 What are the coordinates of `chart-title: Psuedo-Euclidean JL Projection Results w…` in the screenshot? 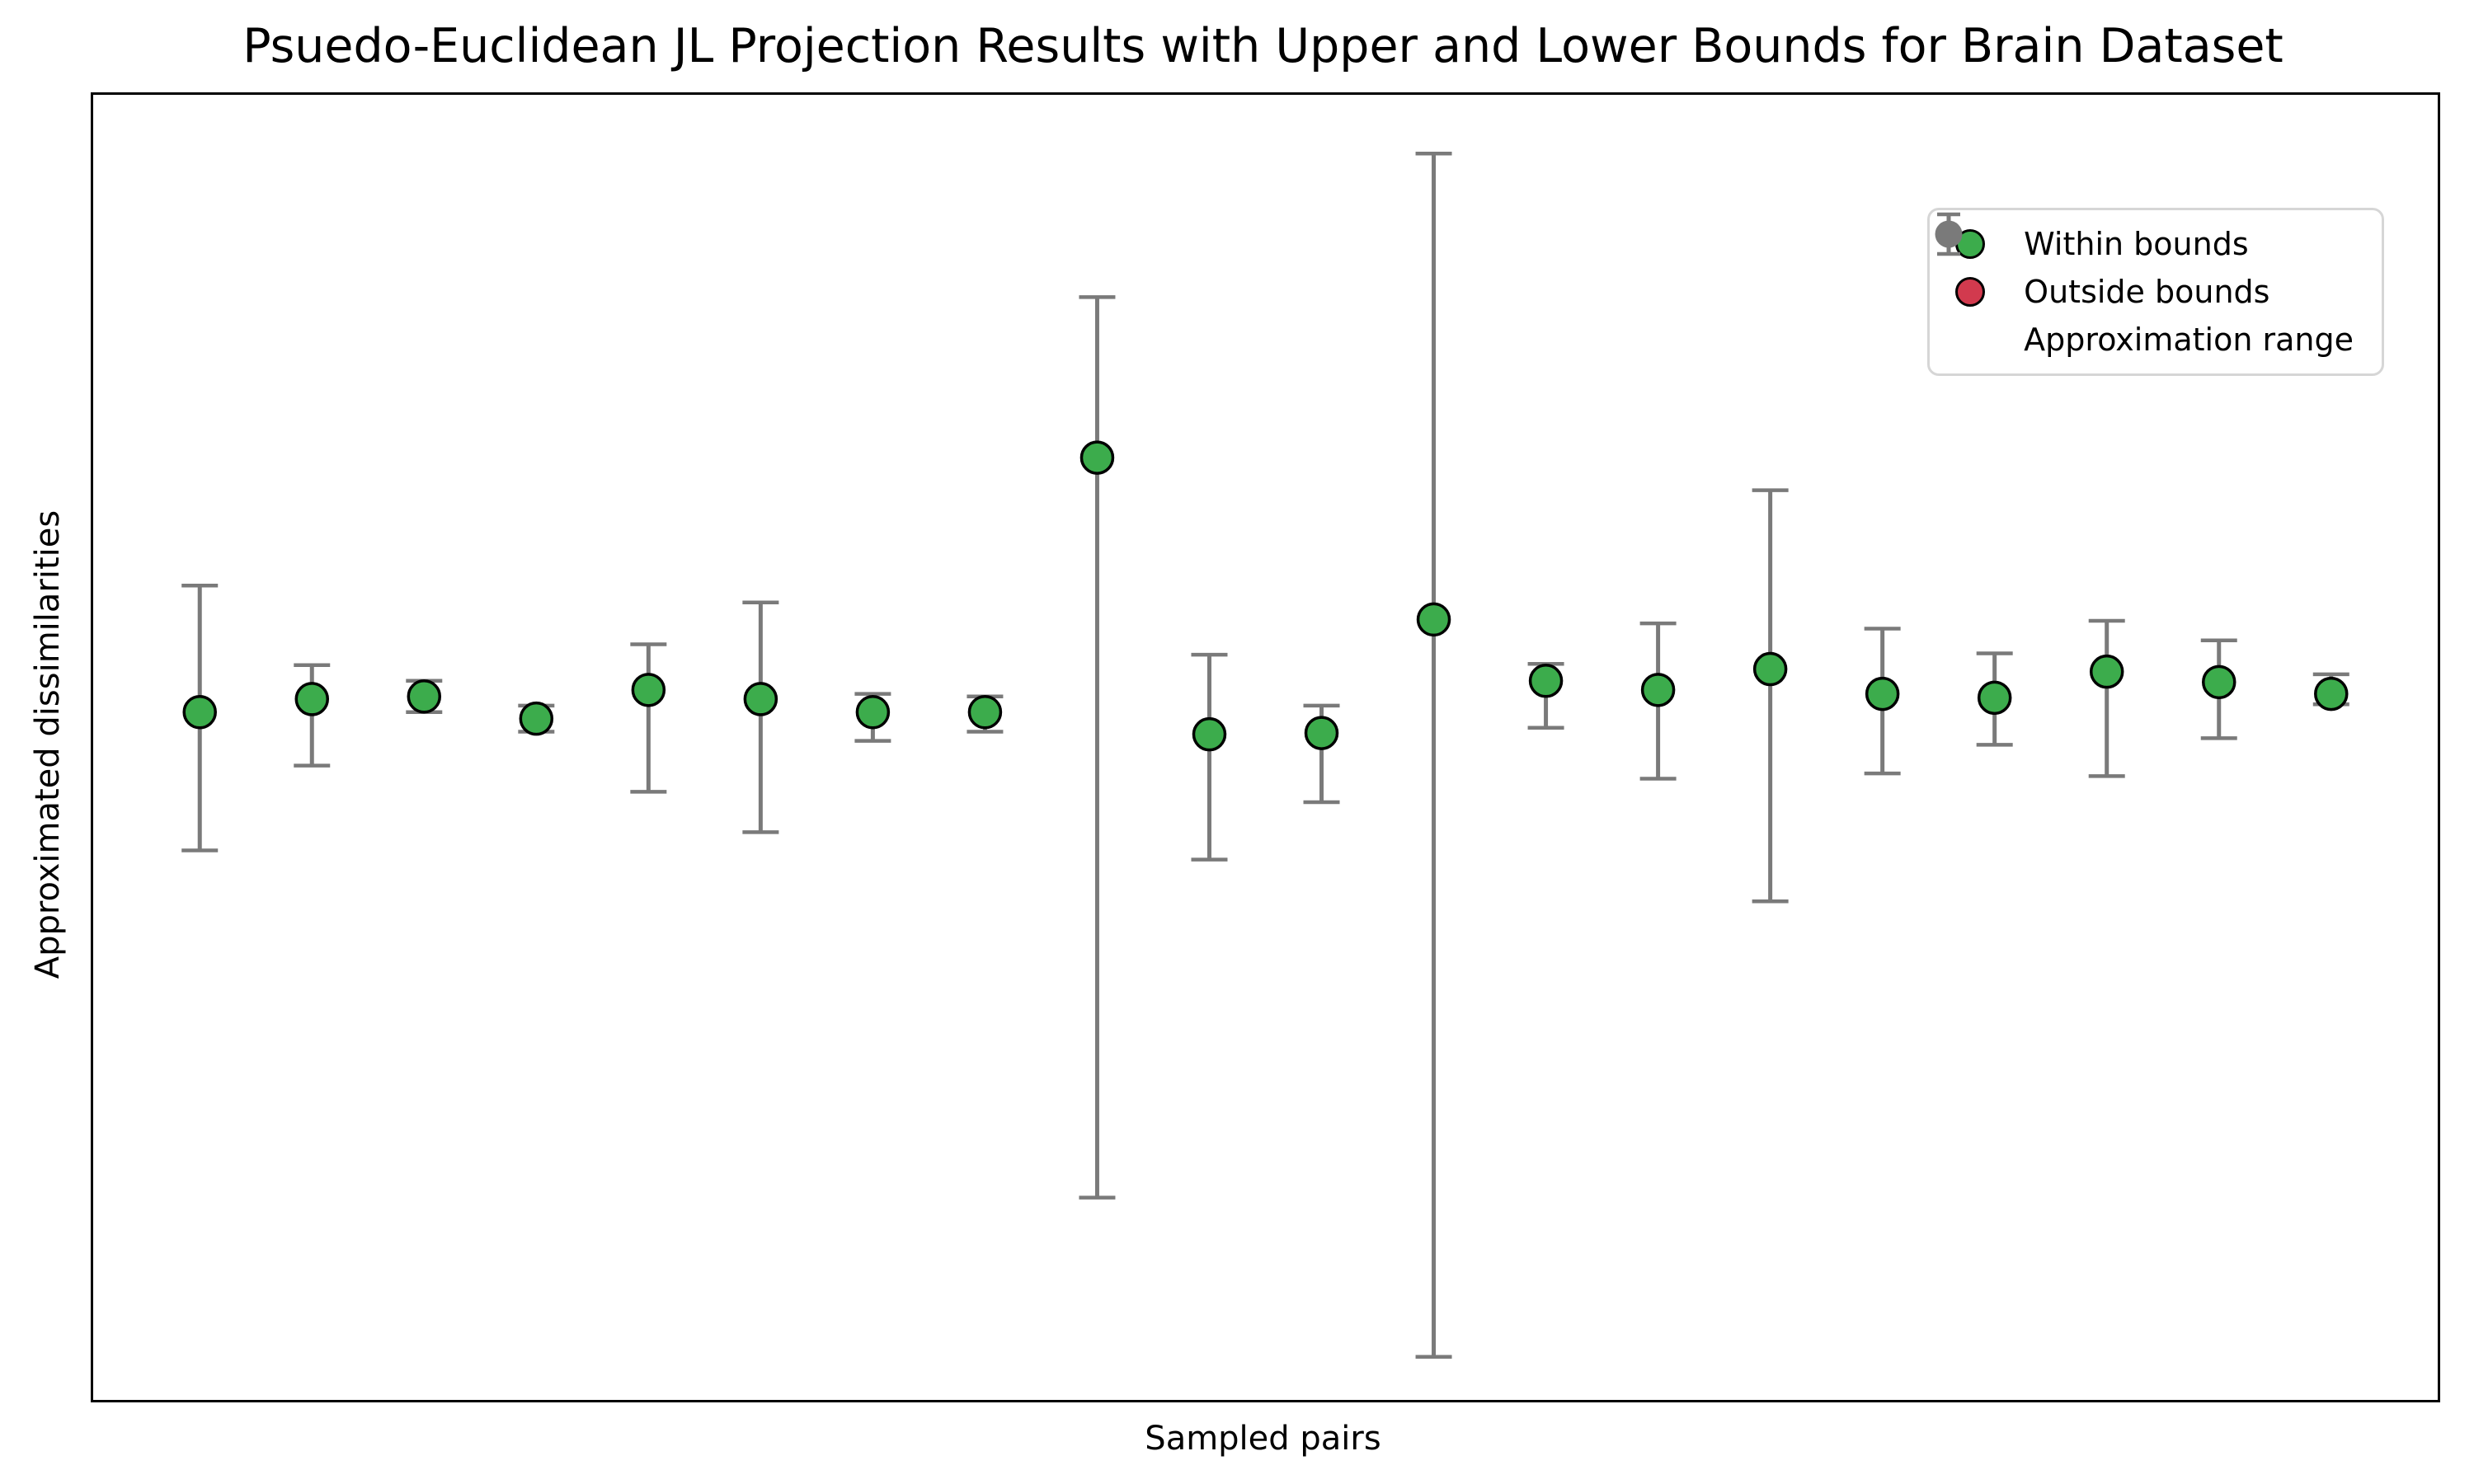 It's located at (1263, 46).